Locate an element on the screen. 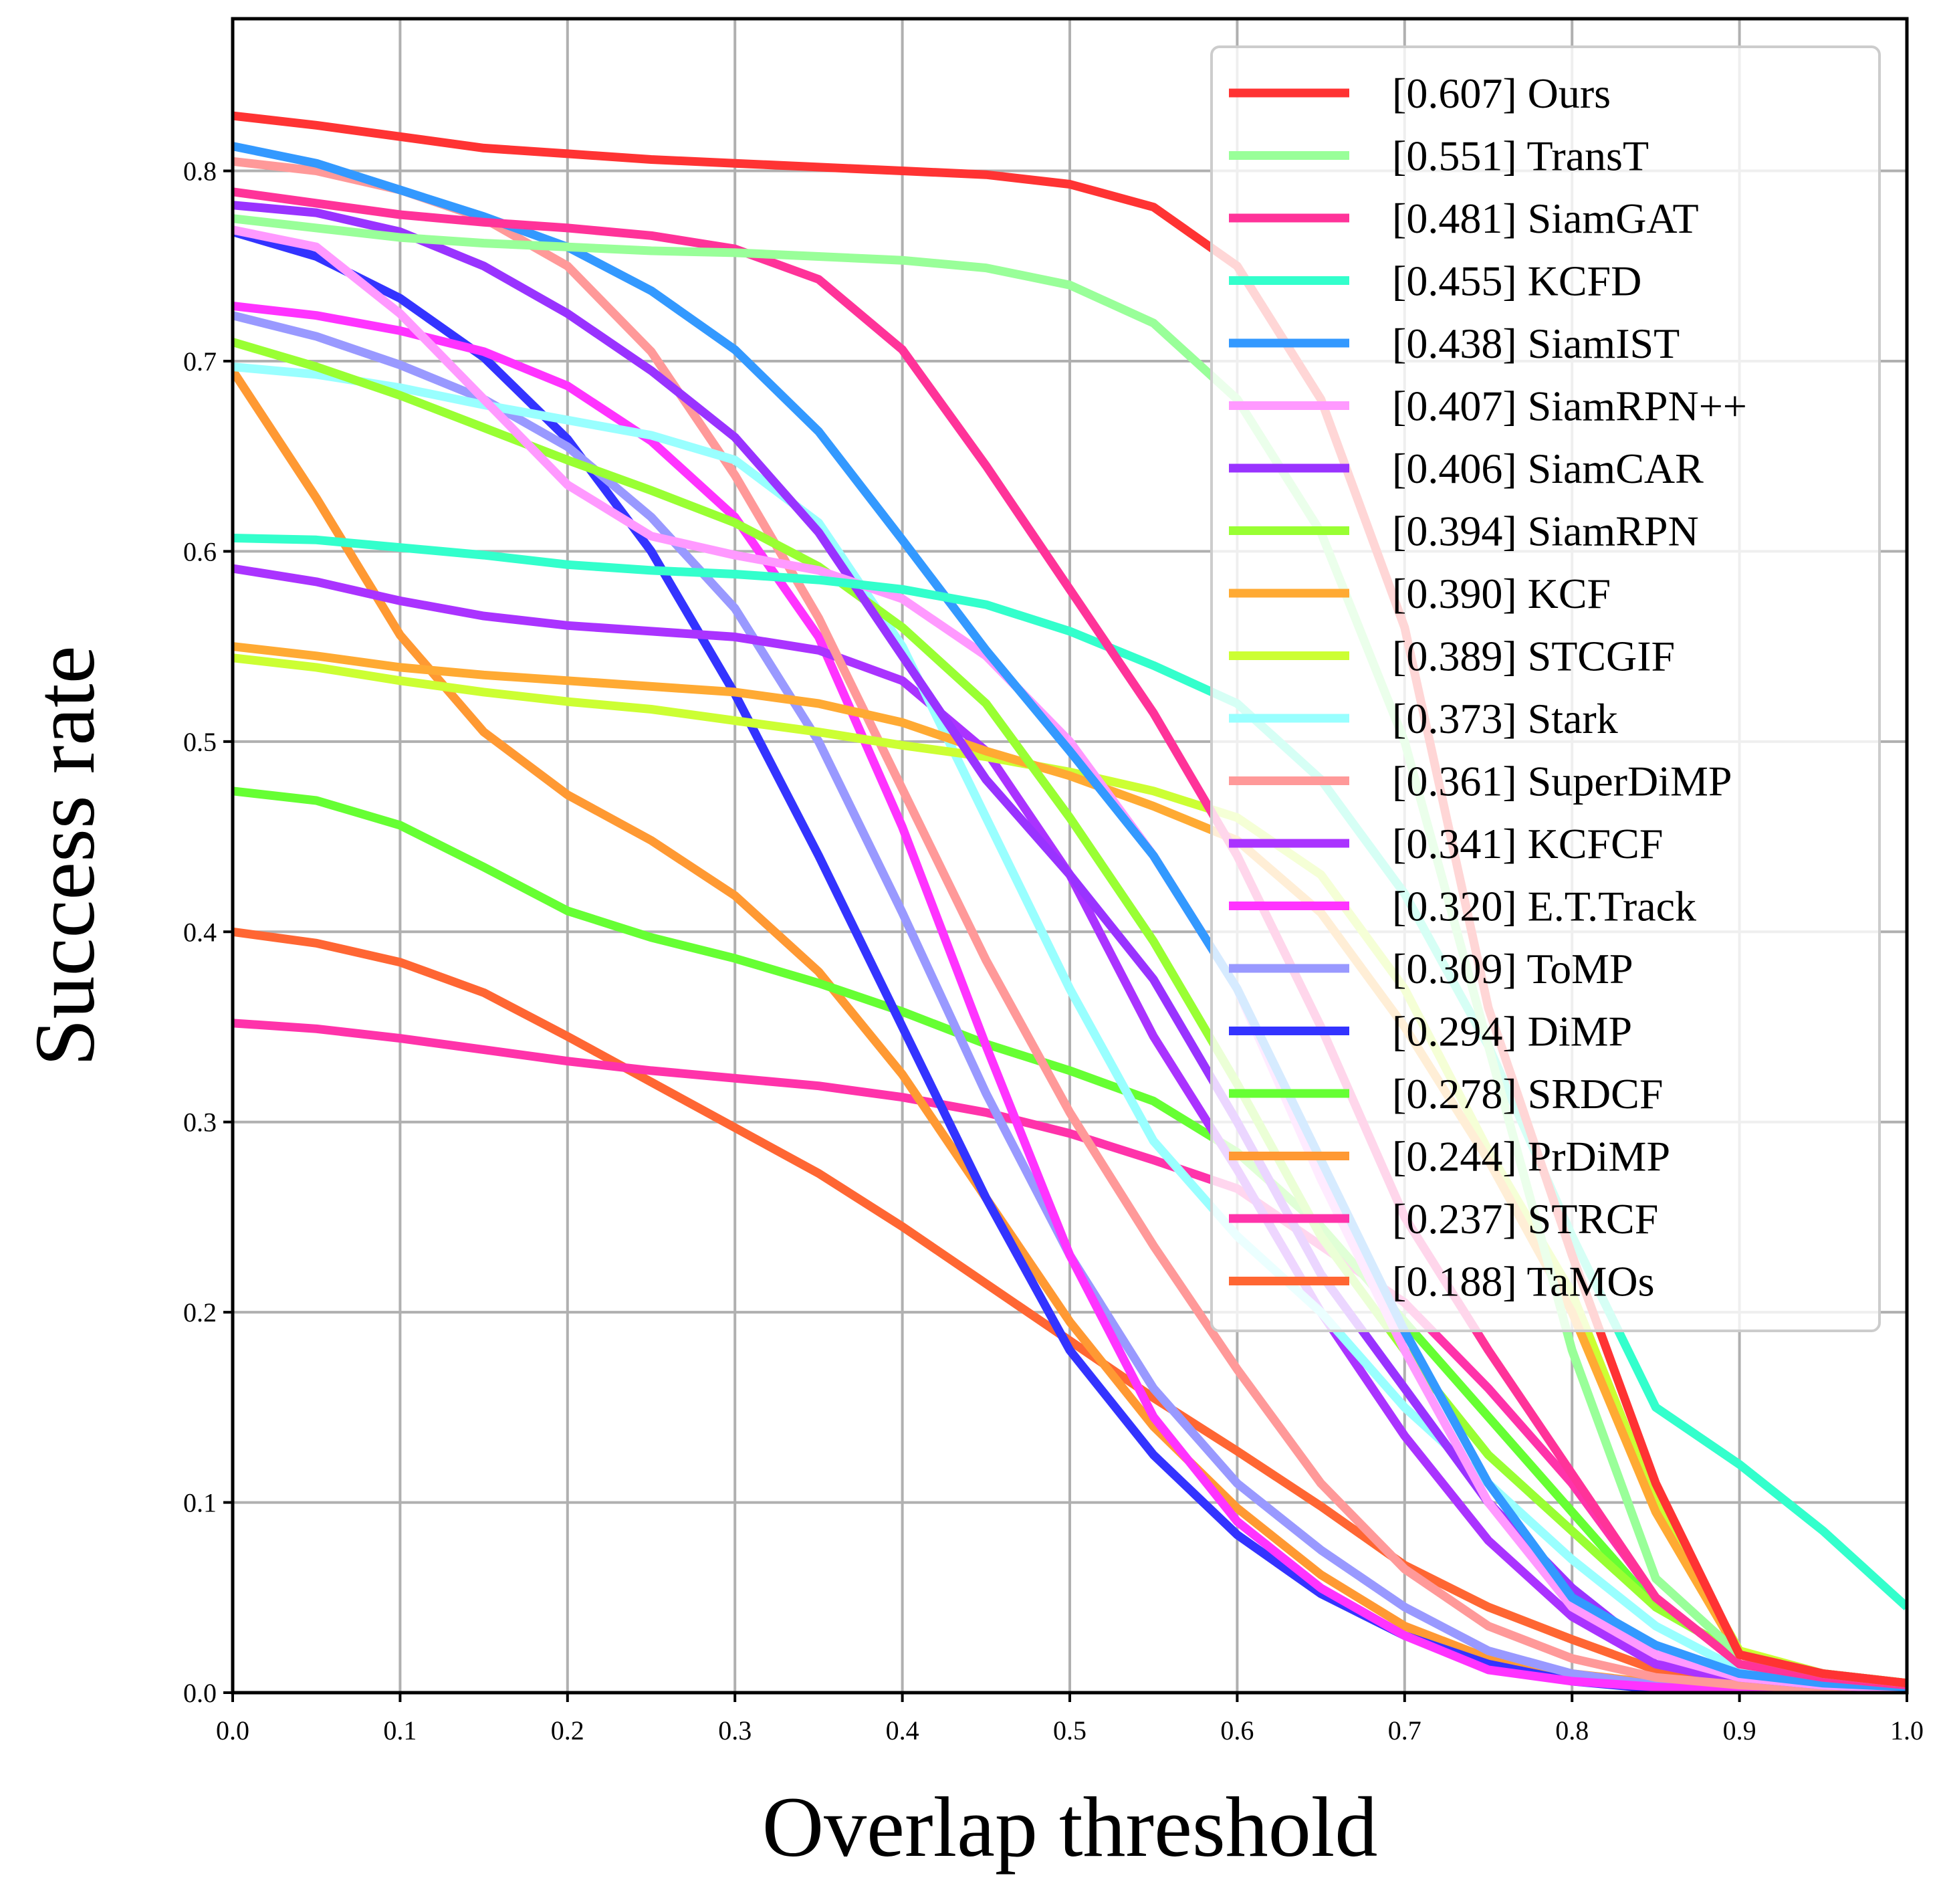 This screenshot has width=1941, height=1904. y-tick-label: 0.8 is located at coordinates (200, 172).